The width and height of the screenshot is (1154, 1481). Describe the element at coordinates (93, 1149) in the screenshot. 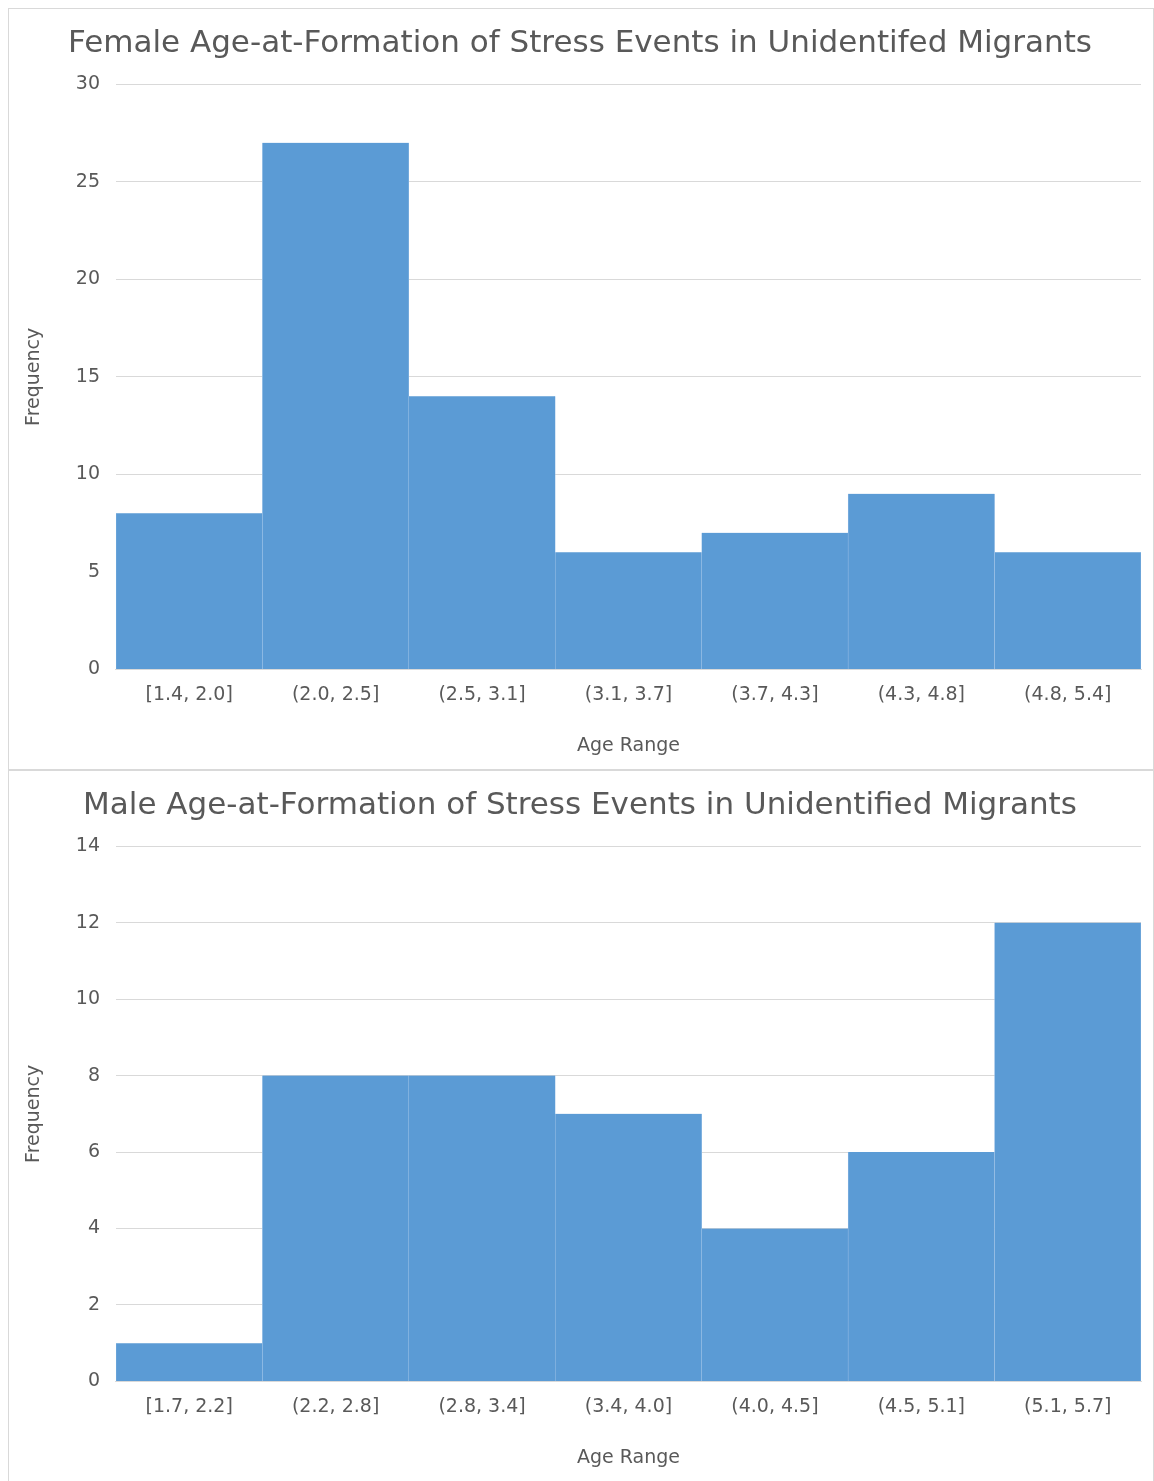

I see `y-tick-label: 6` at that location.